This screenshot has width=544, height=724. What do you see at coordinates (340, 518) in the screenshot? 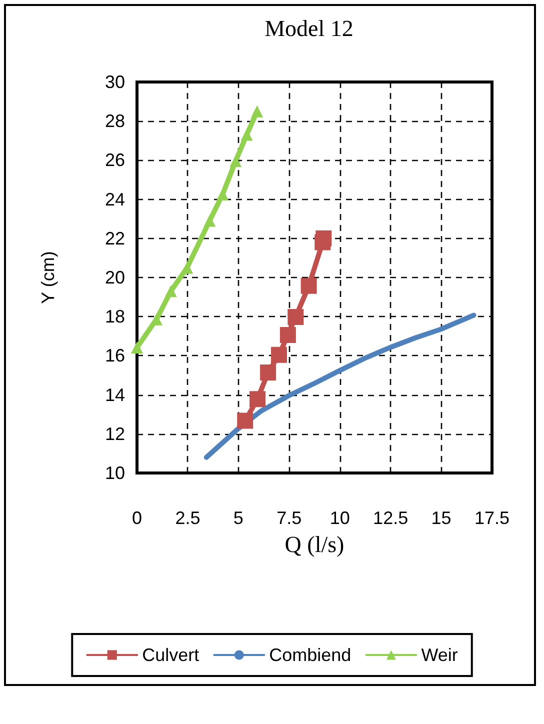
I see `x-tick-label: 10` at bounding box center [340, 518].